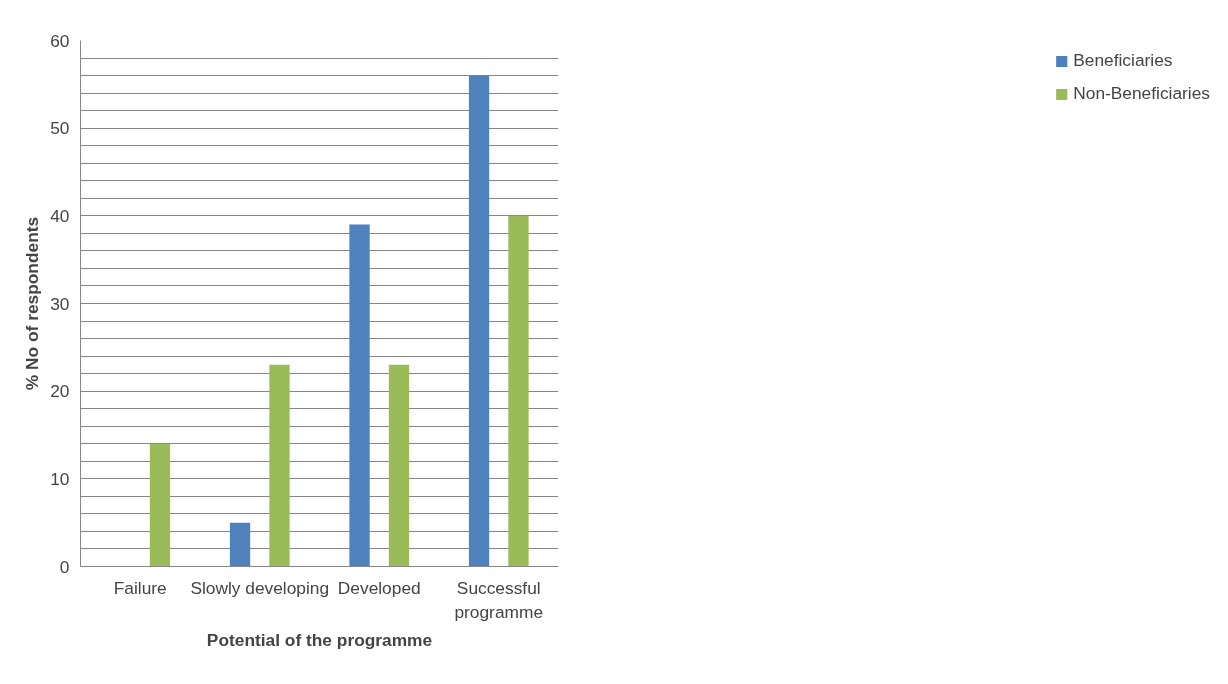 This screenshot has height=684, width=1228. I want to click on legend-label: Beneficiaries, so click(1123, 60).